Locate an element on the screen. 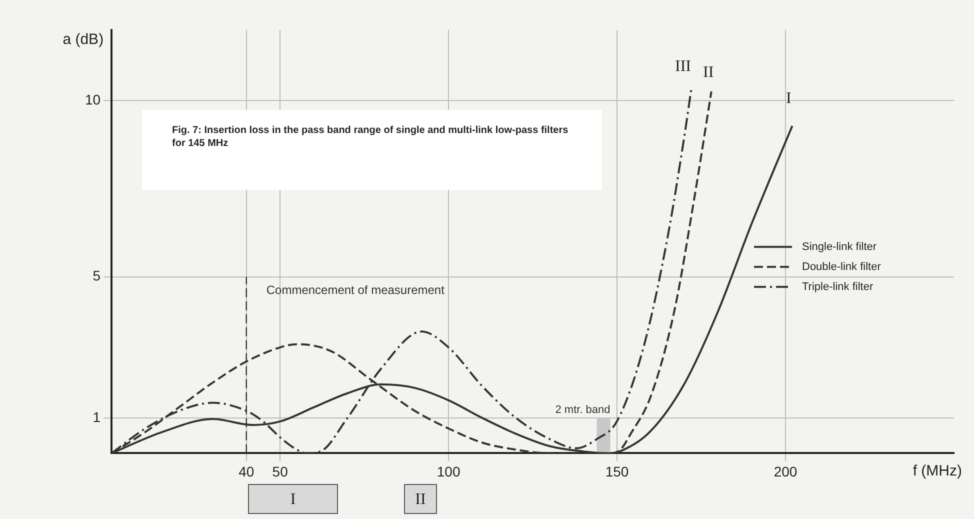  y-axis-title: a (dB) is located at coordinates (83, 39).